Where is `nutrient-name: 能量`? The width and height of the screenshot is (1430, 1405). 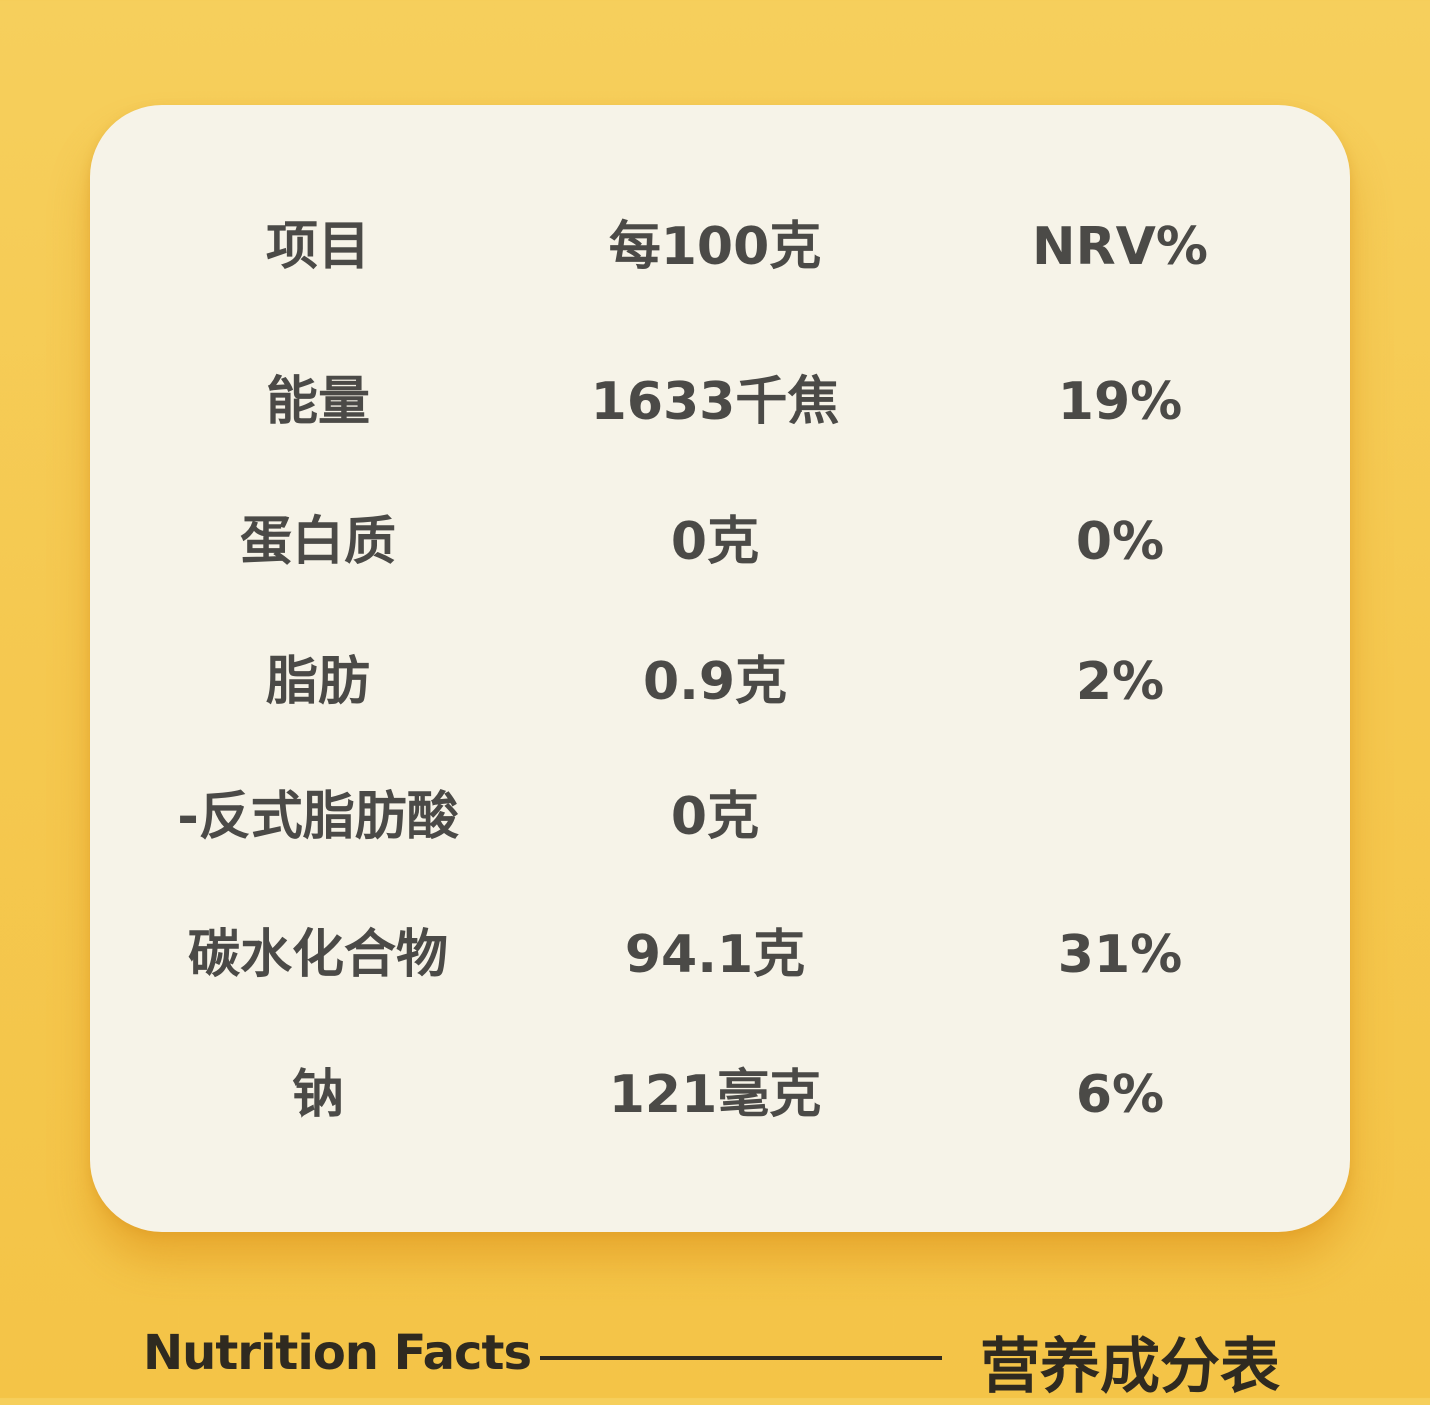 nutrient-name: 能量 is located at coordinates (318, 402).